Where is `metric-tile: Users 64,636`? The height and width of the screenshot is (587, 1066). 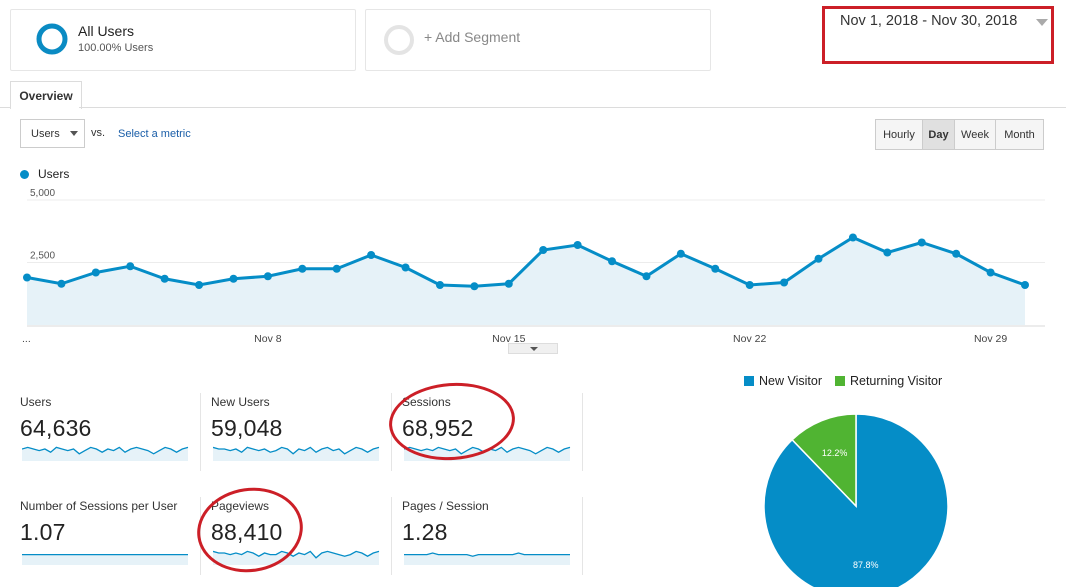 metric-tile: Users 64,636 is located at coordinates (106, 430).